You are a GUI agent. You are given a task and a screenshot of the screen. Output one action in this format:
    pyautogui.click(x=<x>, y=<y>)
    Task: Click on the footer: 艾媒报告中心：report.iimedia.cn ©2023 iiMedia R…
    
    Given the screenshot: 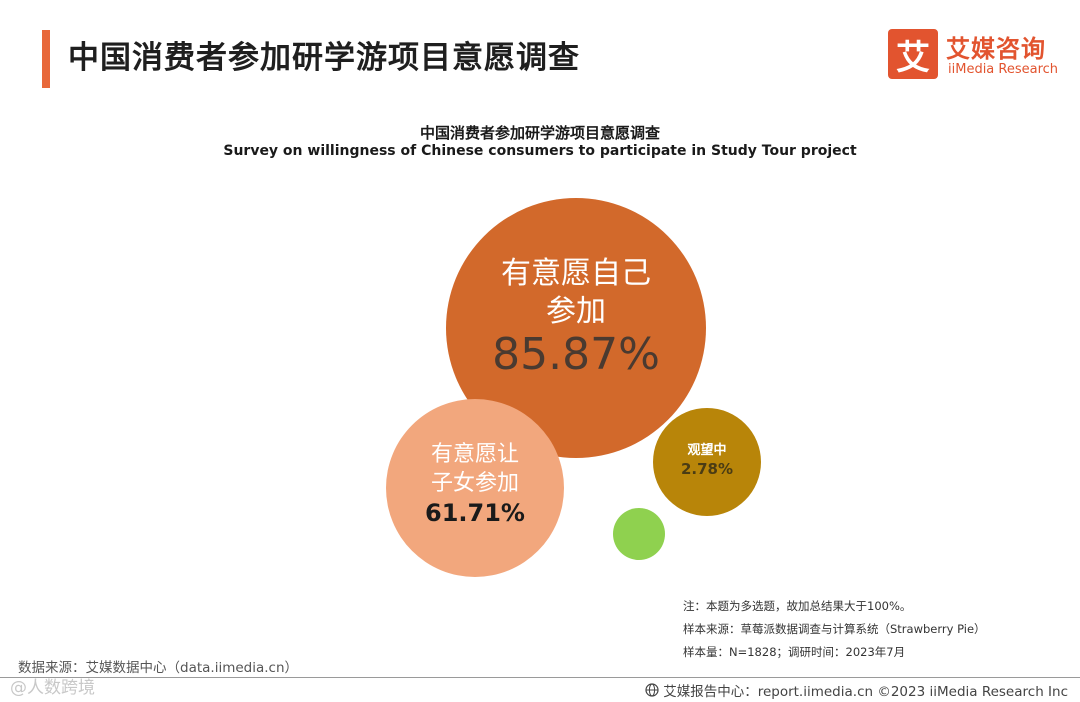 What is the action you would take?
    pyautogui.click(x=856, y=690)
    